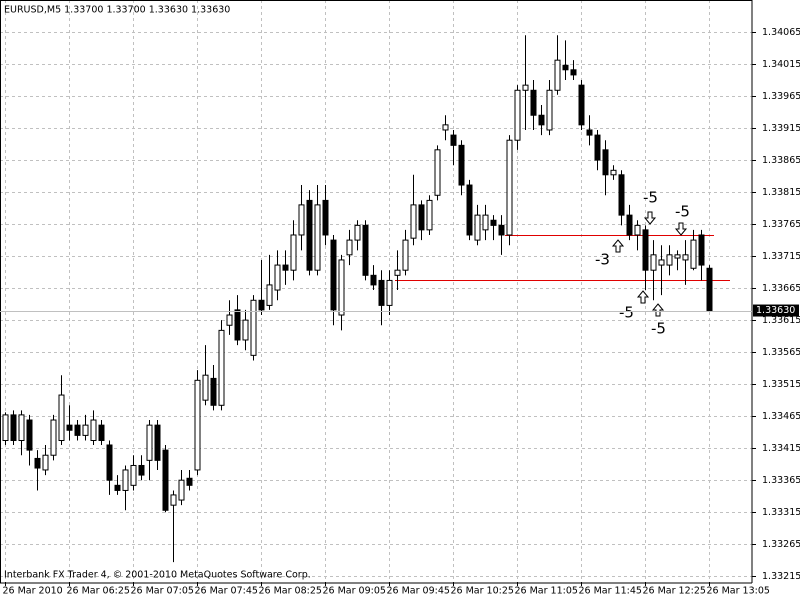 This screenshot has width=800, height=600. Describe the element at coordinates (781, 480) in the screenshot. I see `y-tick-label: 1.33365` at that location.